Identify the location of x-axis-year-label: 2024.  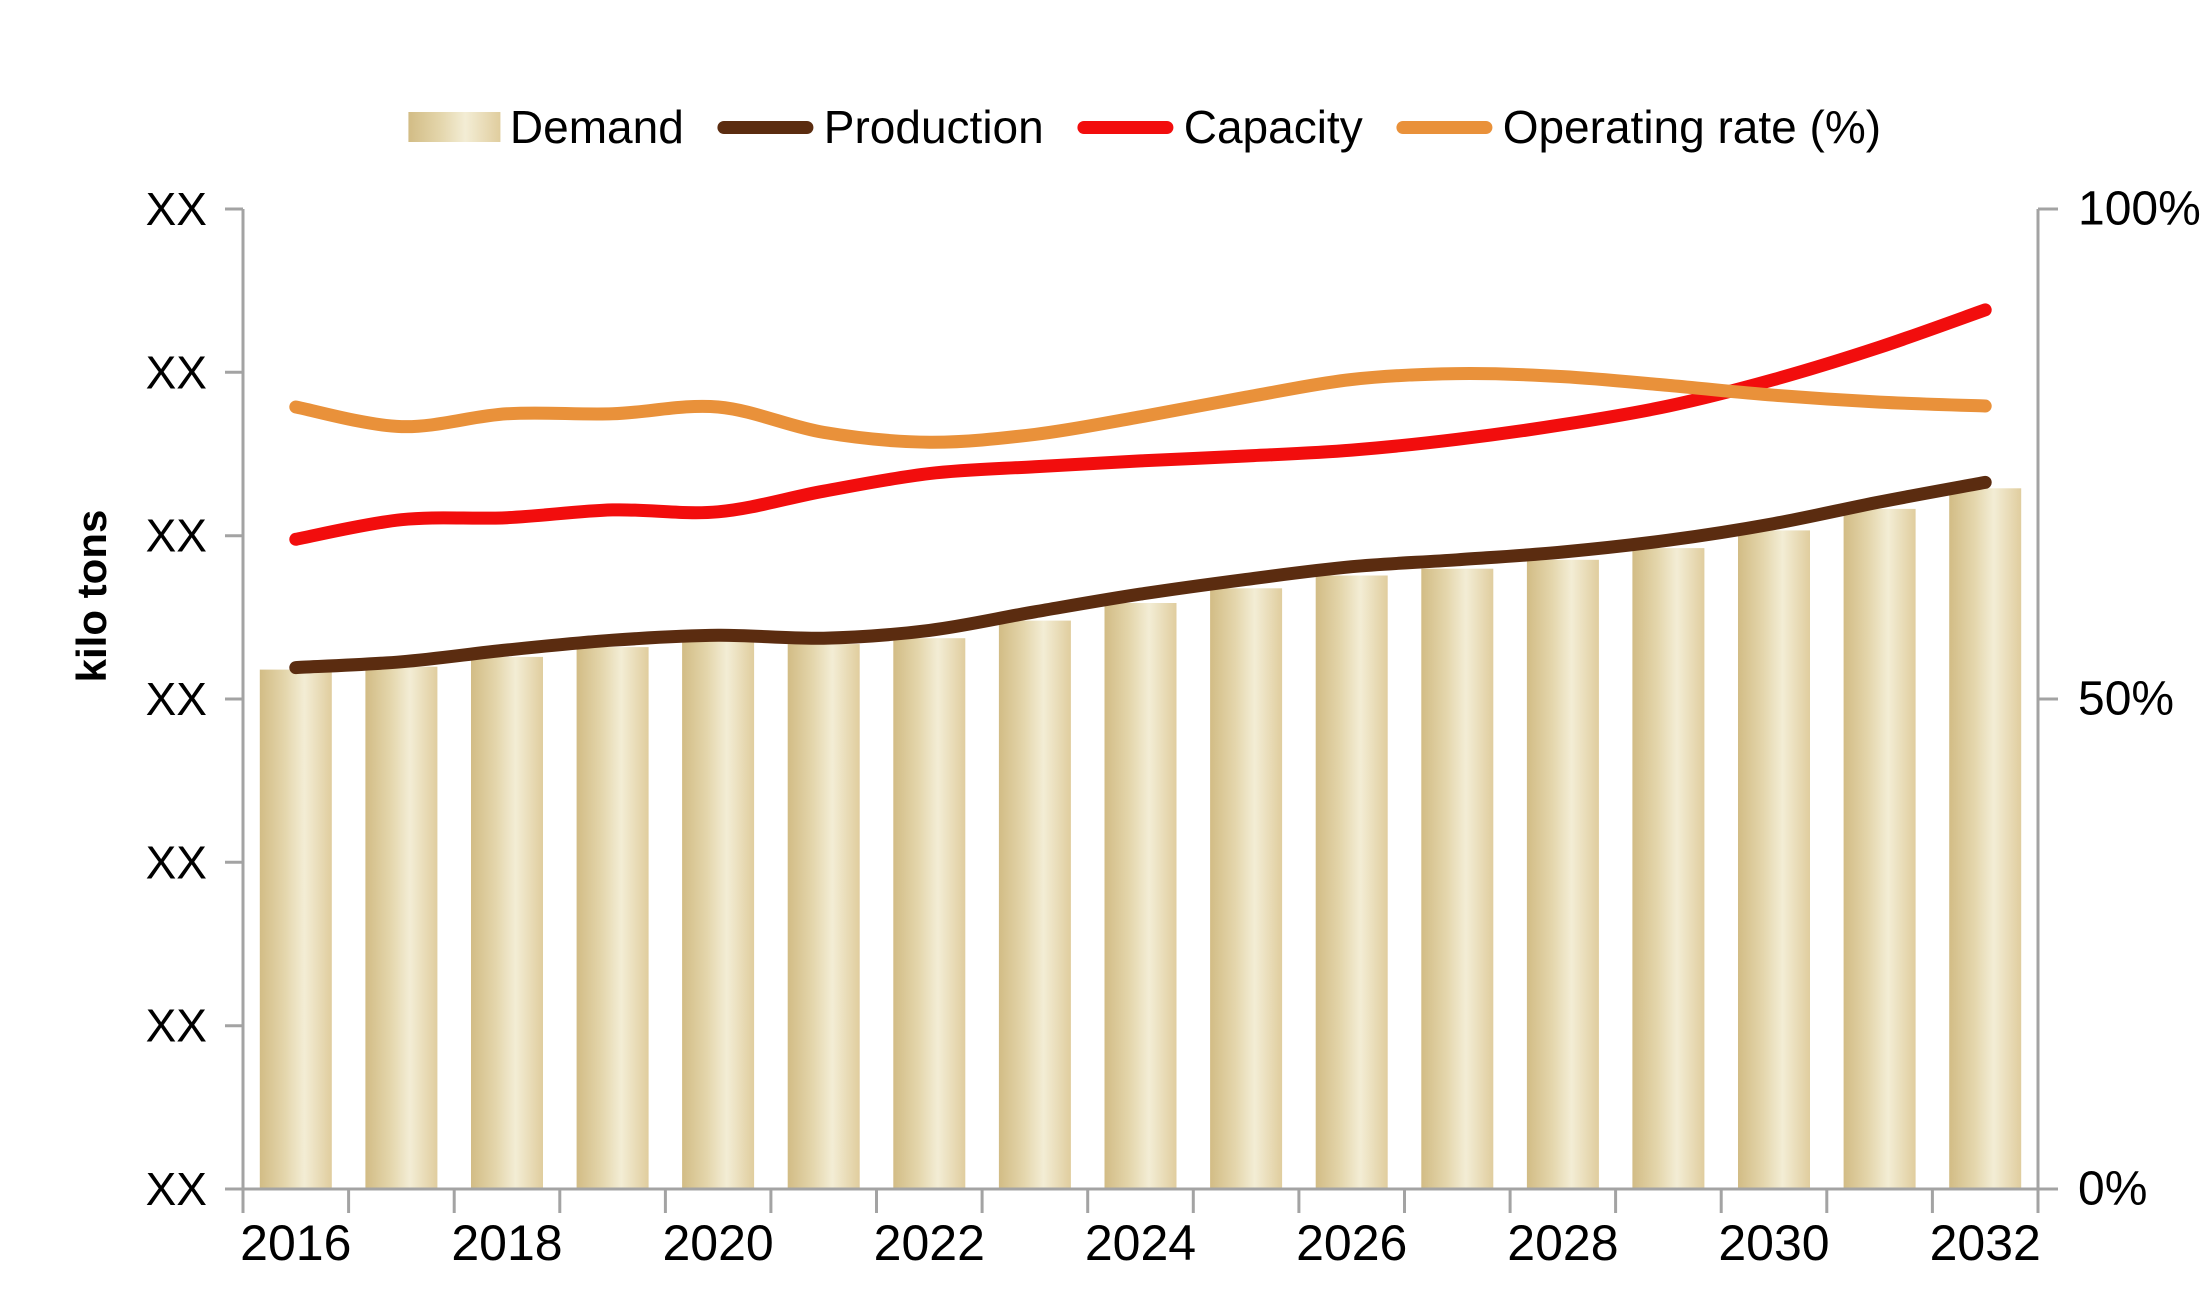
(1140, 1243).